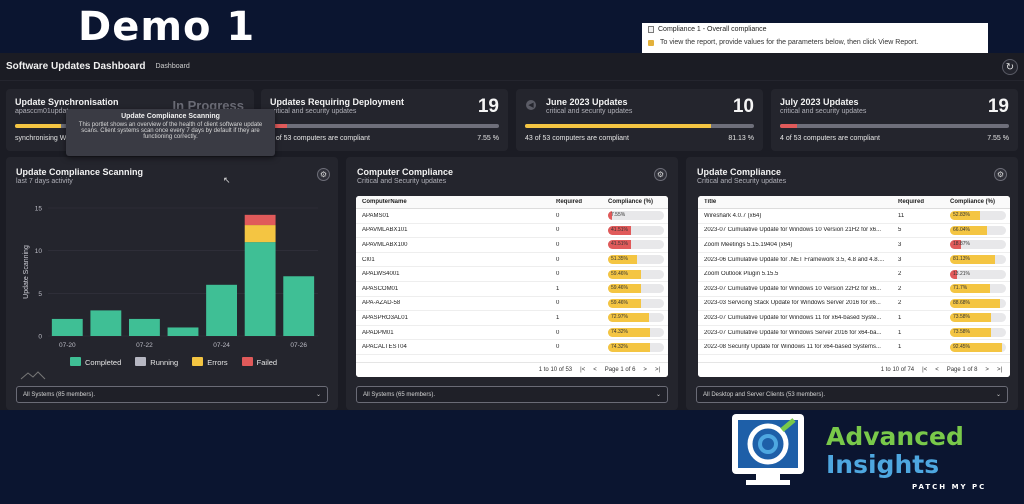  I want to click on table-row: APACALTEST04 0 74.32%, so click(512, 347).